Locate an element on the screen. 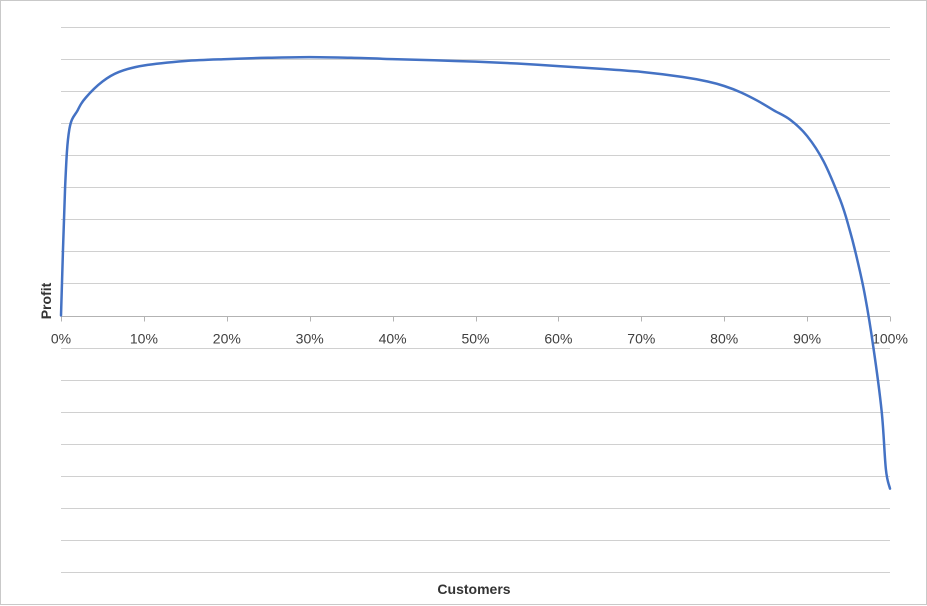  y-axis-title: Profit is located at coordinates (46, 300).